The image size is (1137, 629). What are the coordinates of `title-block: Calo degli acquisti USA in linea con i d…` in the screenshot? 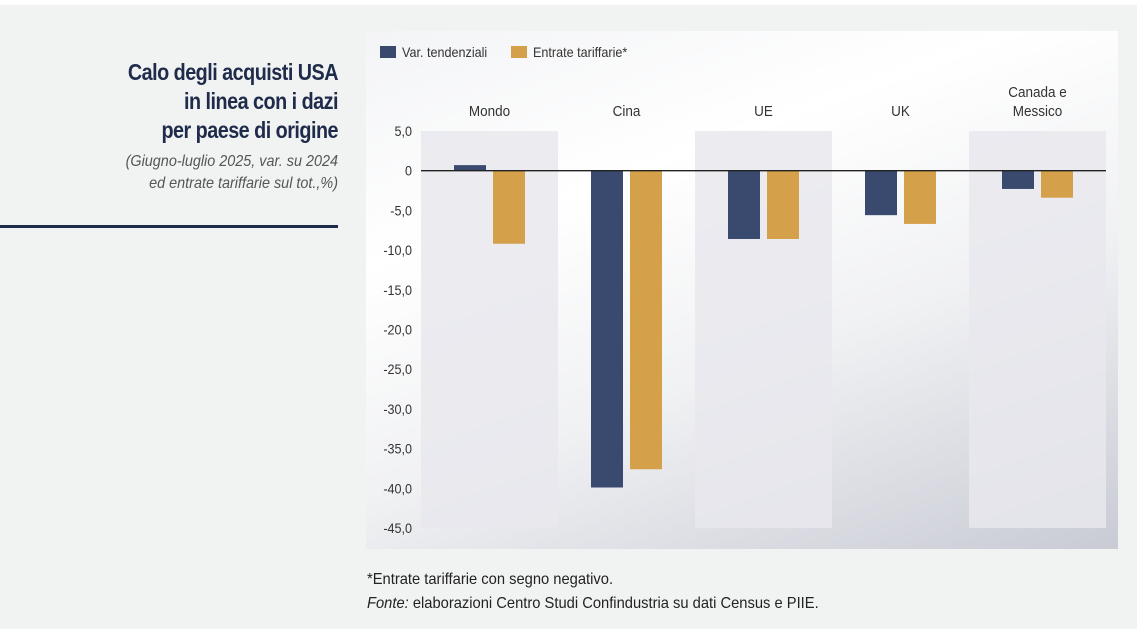 It's located at (173, 126).